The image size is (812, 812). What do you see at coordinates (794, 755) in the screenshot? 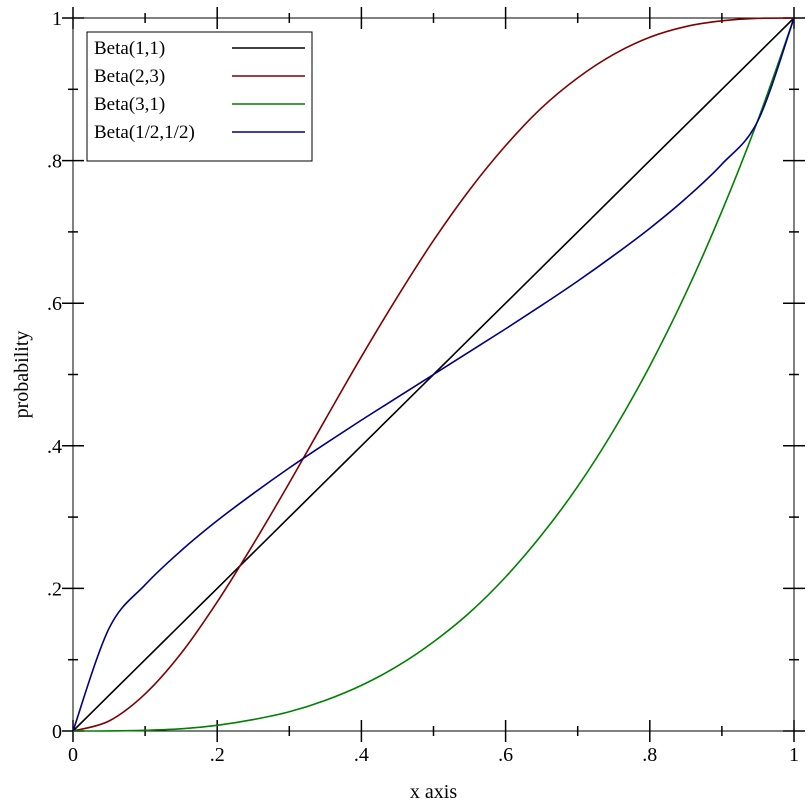
I see `x-tick-label: 1` at bounding box center [794, 755].